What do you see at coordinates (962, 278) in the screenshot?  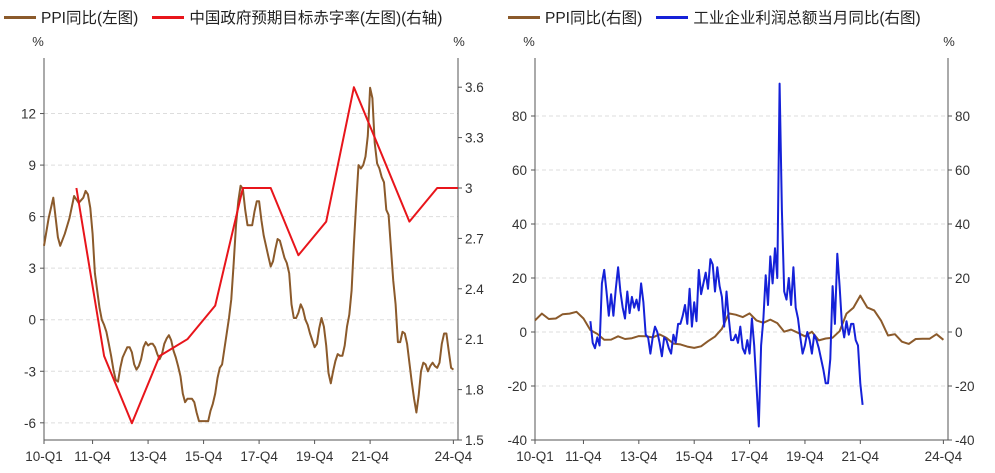 I see `right-right-tick-label-3: 20` at bounding box center [962, 278].